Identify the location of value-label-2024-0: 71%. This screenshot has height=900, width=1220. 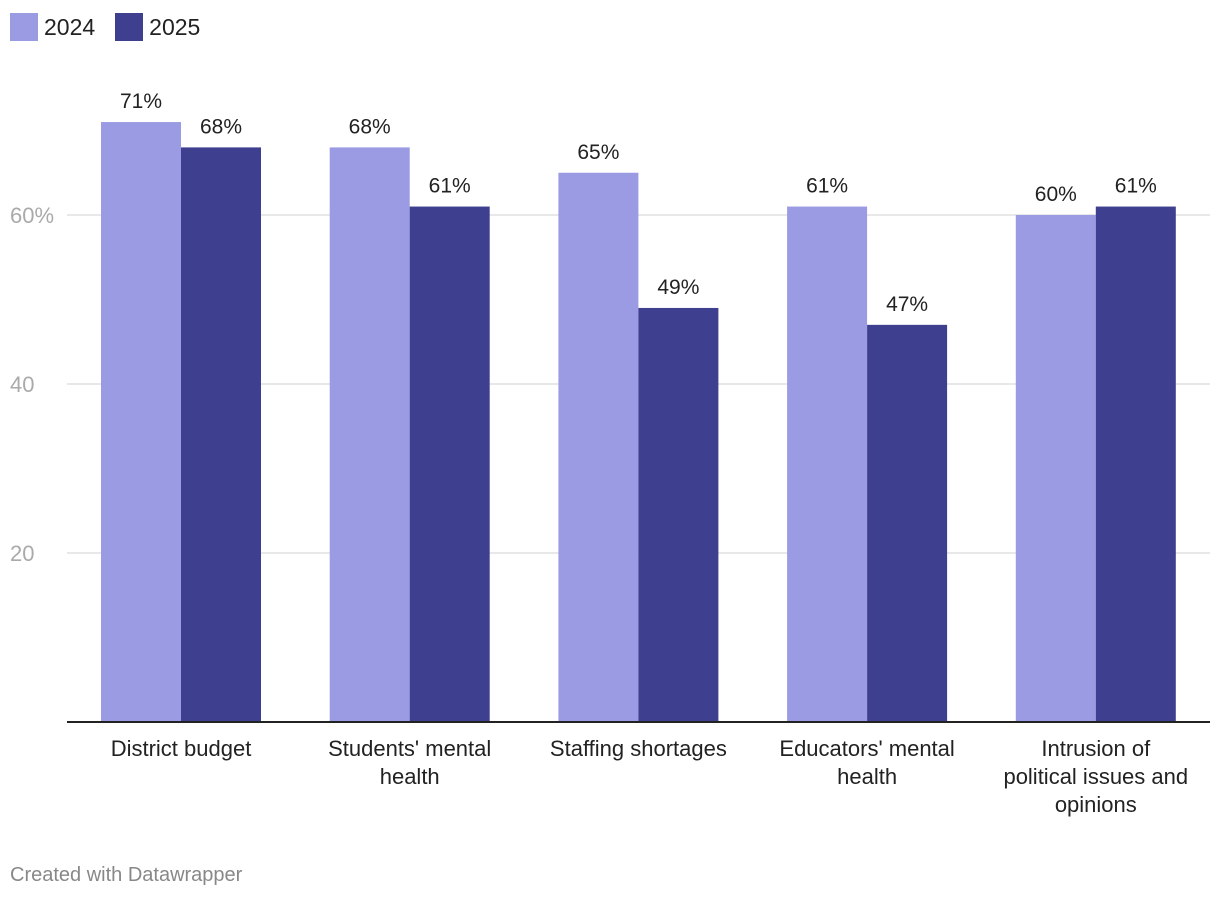
(141, 101).